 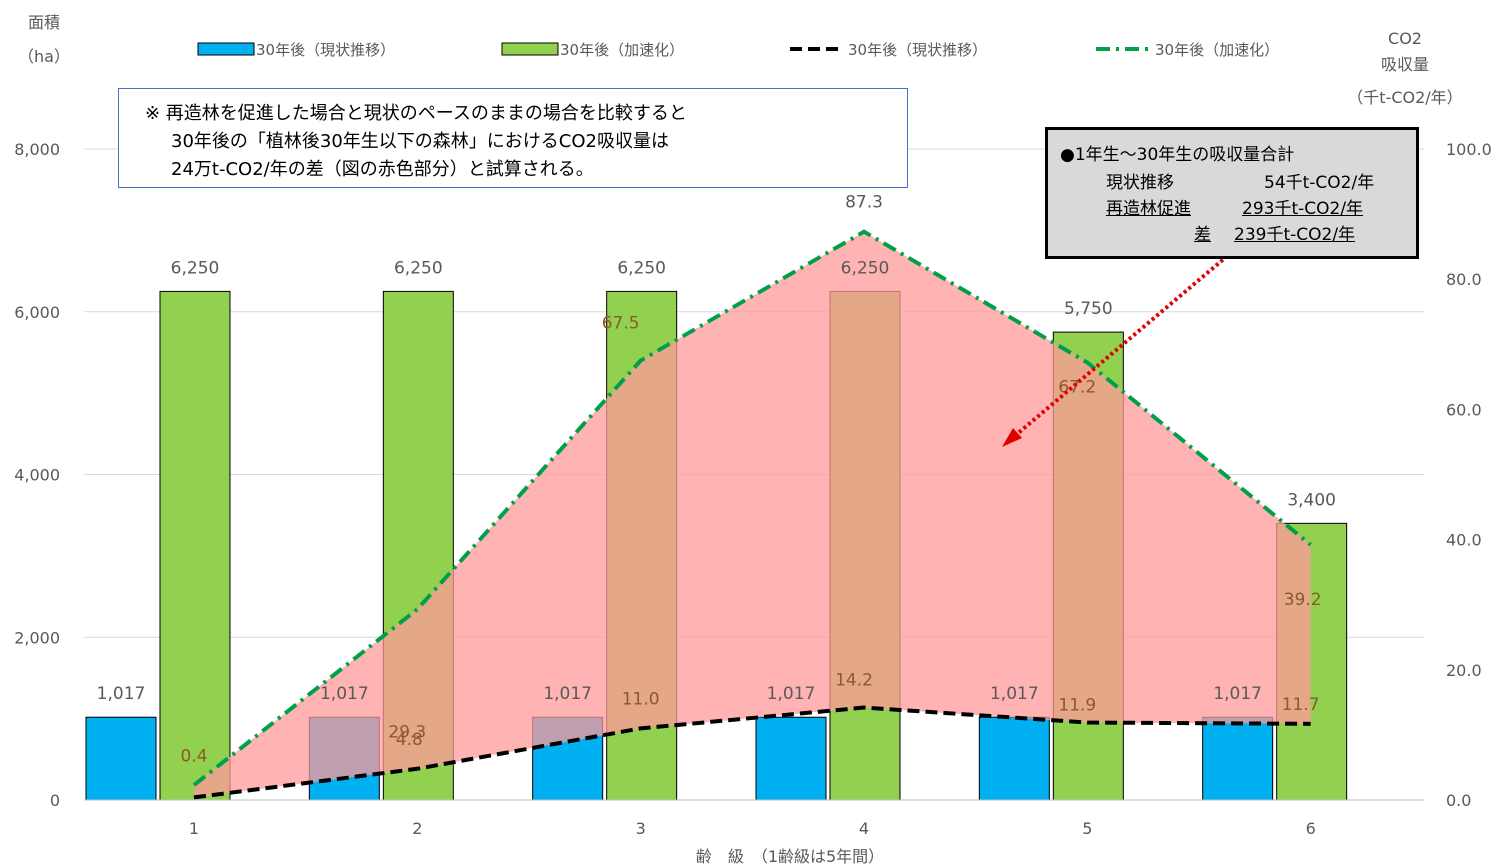 What do you see at coordinates (37, 312) in the screenshot?
I see `y-left-tick-label: 6,000` at bounding box center [37, 312].